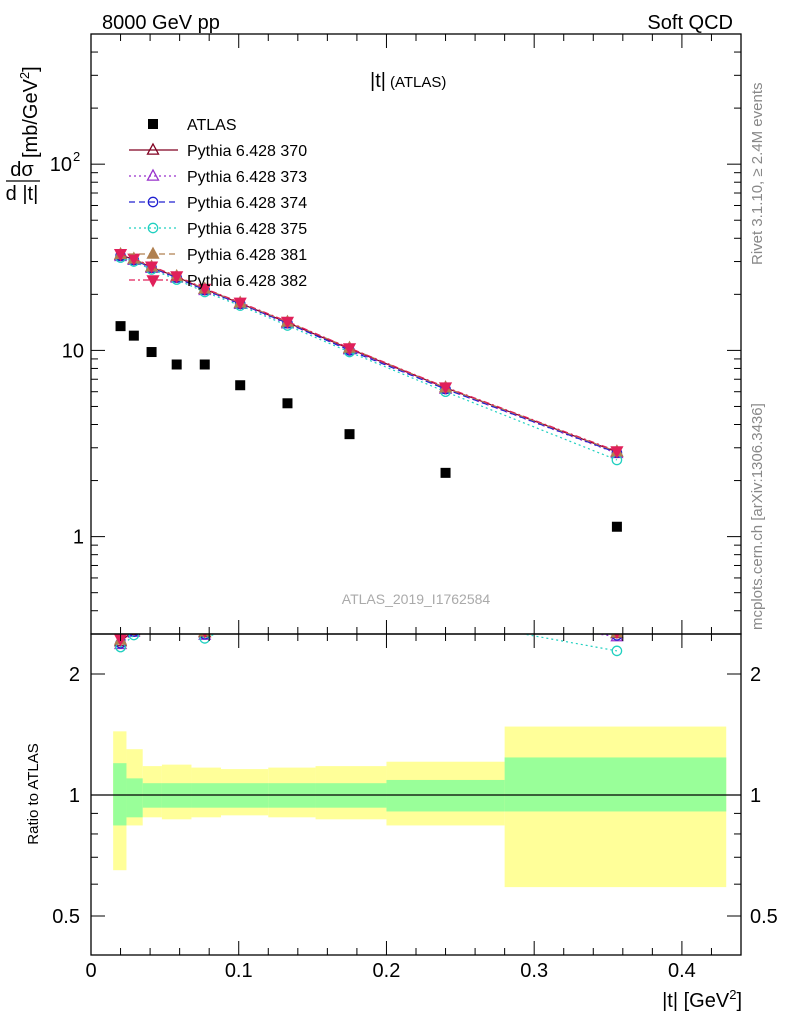  What do you see at coordinates (755, 796) in the screenshot?
I see `ratio-tick-label-right-1: 1` at bounding box center [755, 796].